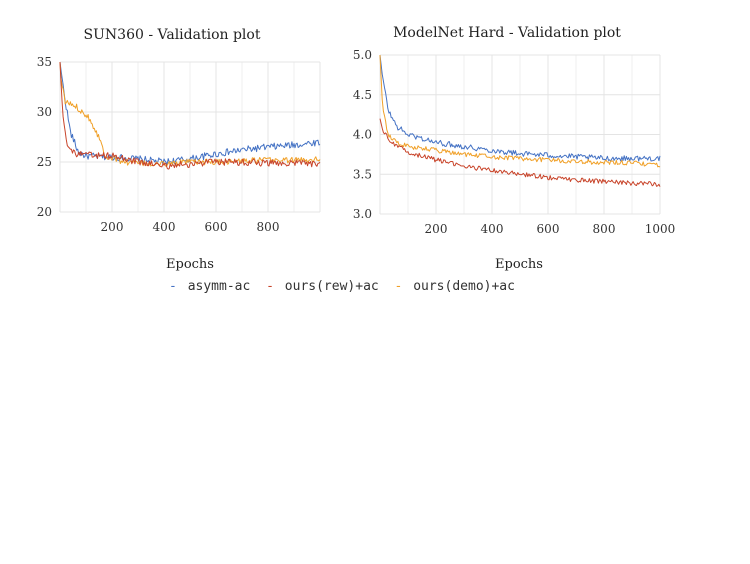  What do you see at coordinates (172, 35) in the screenshot?
I see `chart-title: SUN360 - Validation plot` at bounding box center [172, 35].